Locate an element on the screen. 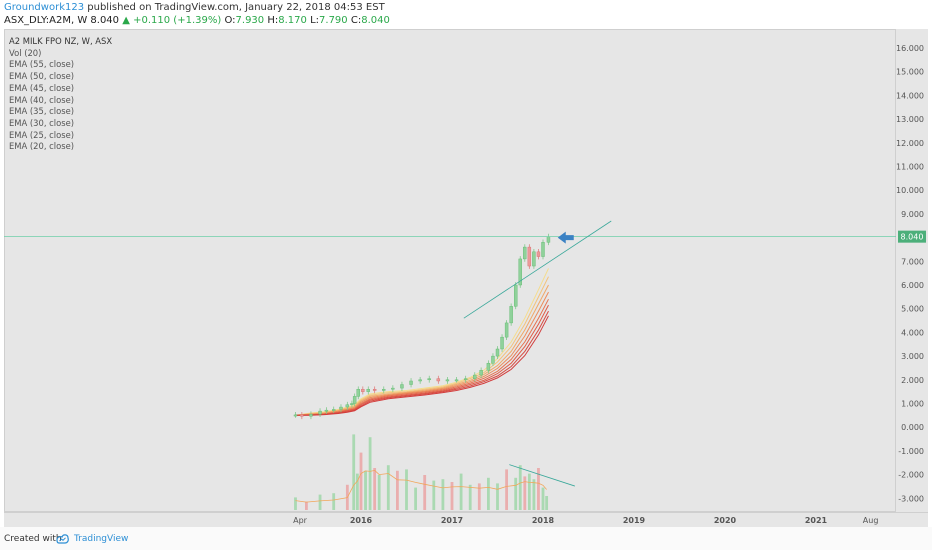  open-label: O: is located at coordinates (230, 20).